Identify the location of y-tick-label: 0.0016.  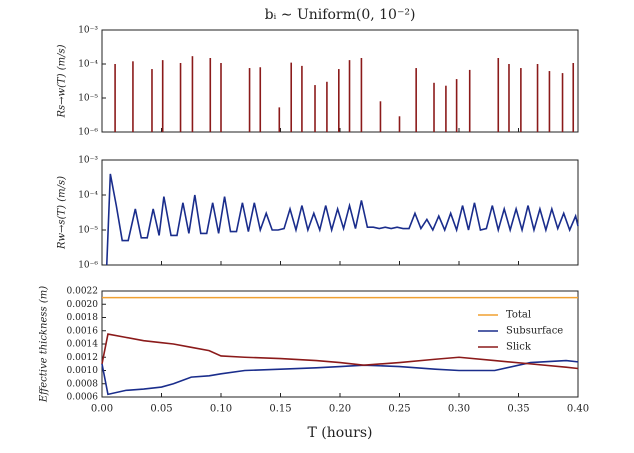
(83, 331).